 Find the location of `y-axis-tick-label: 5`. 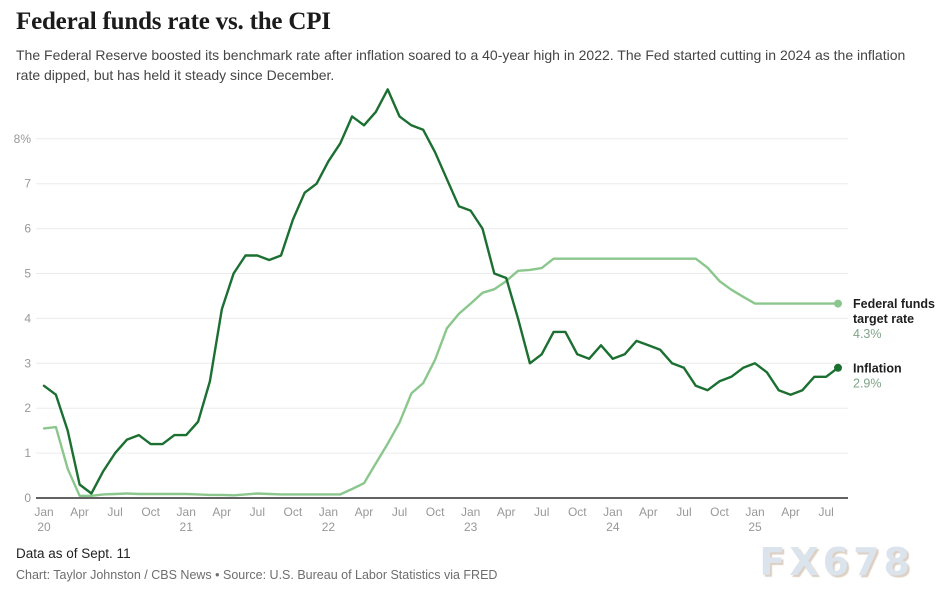

y-axis-tick-label: 5 is located at coordinates (27, 274).